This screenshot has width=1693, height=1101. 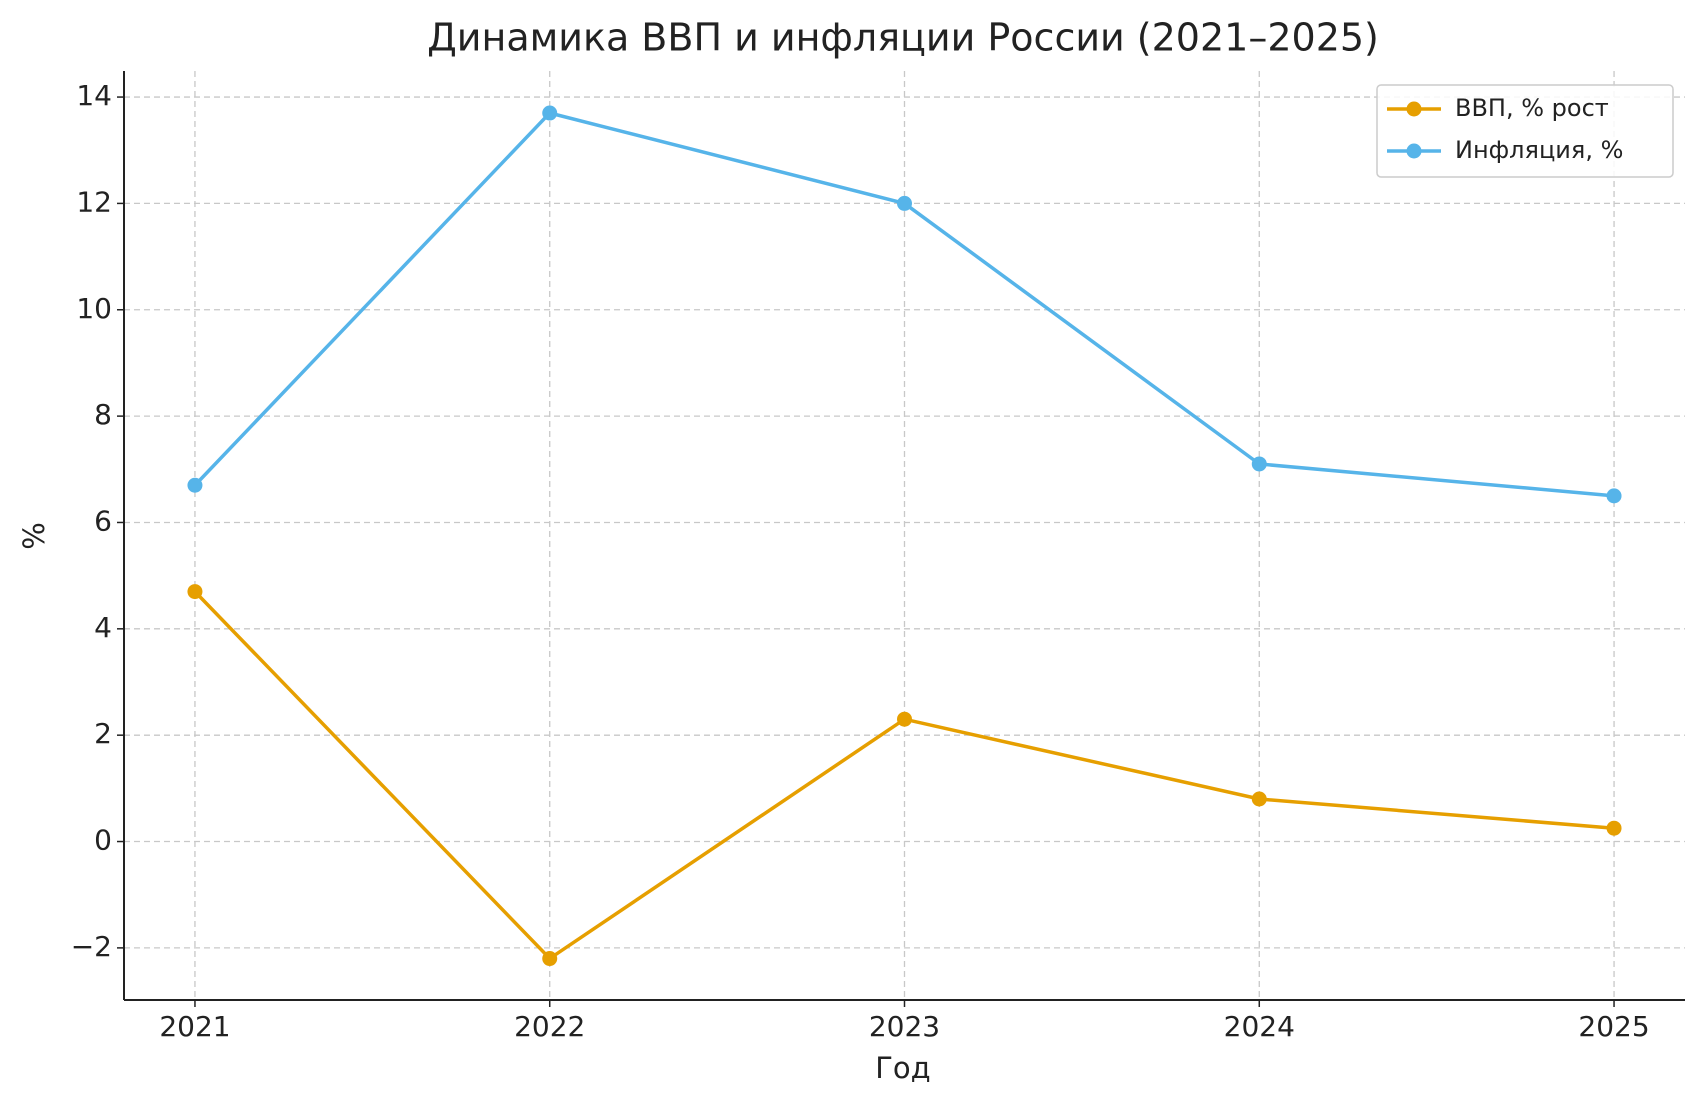 I want to click on y-tick-label: 12, so click(x=94, y=201).